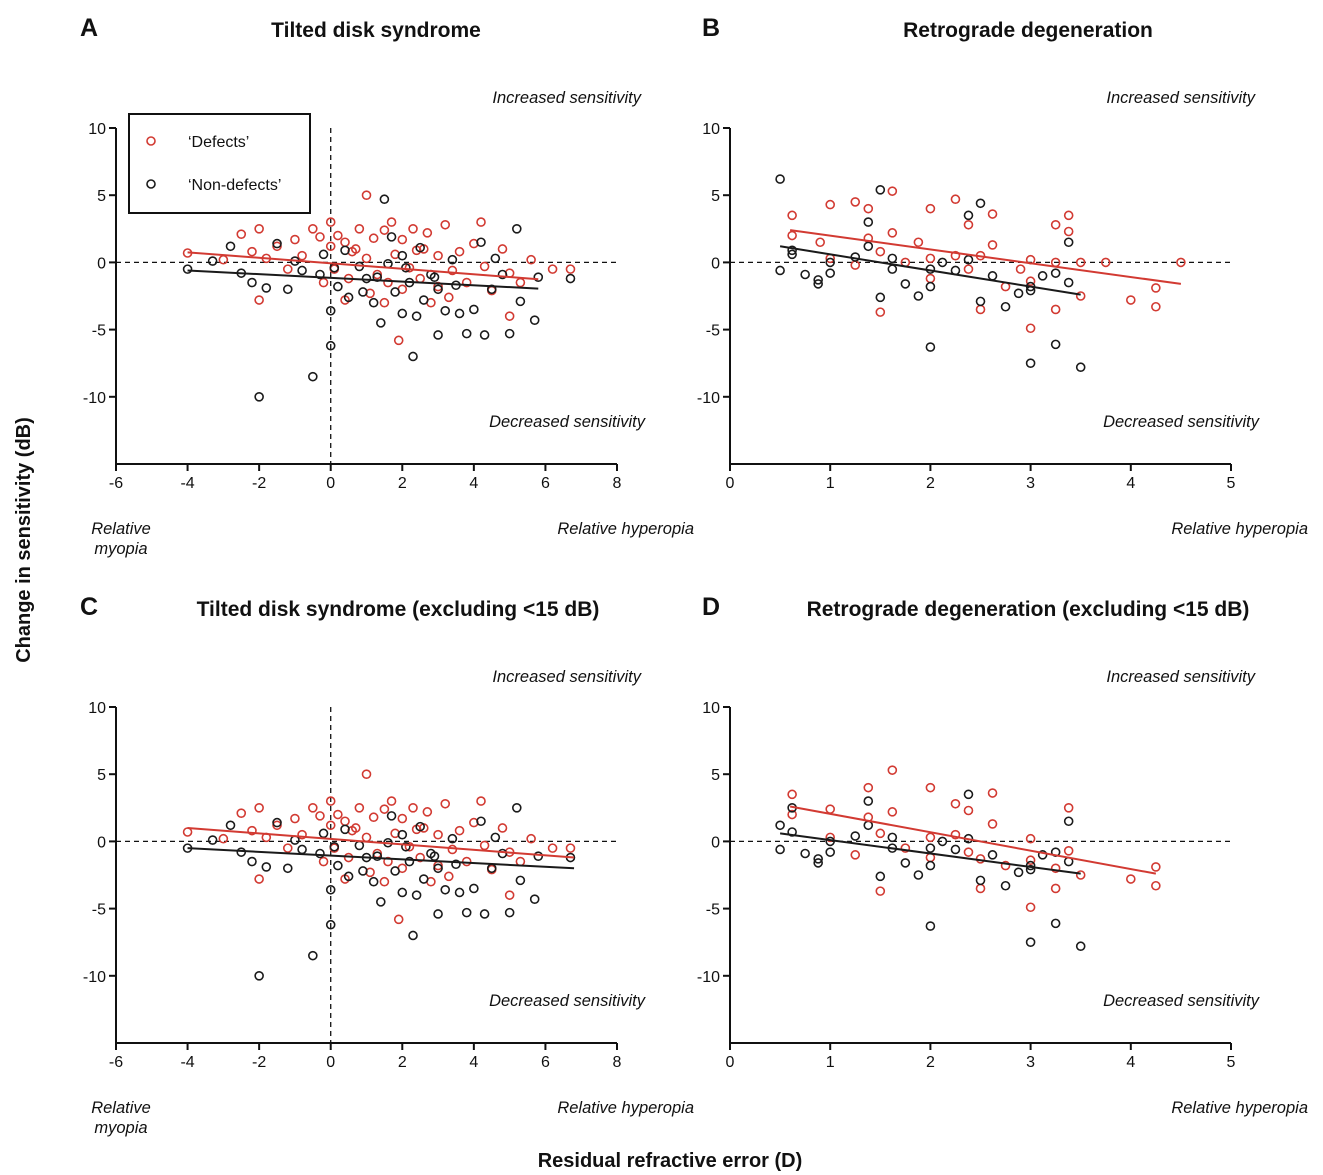  I want to click on x-tick-label: 8, so click(617, 1062).